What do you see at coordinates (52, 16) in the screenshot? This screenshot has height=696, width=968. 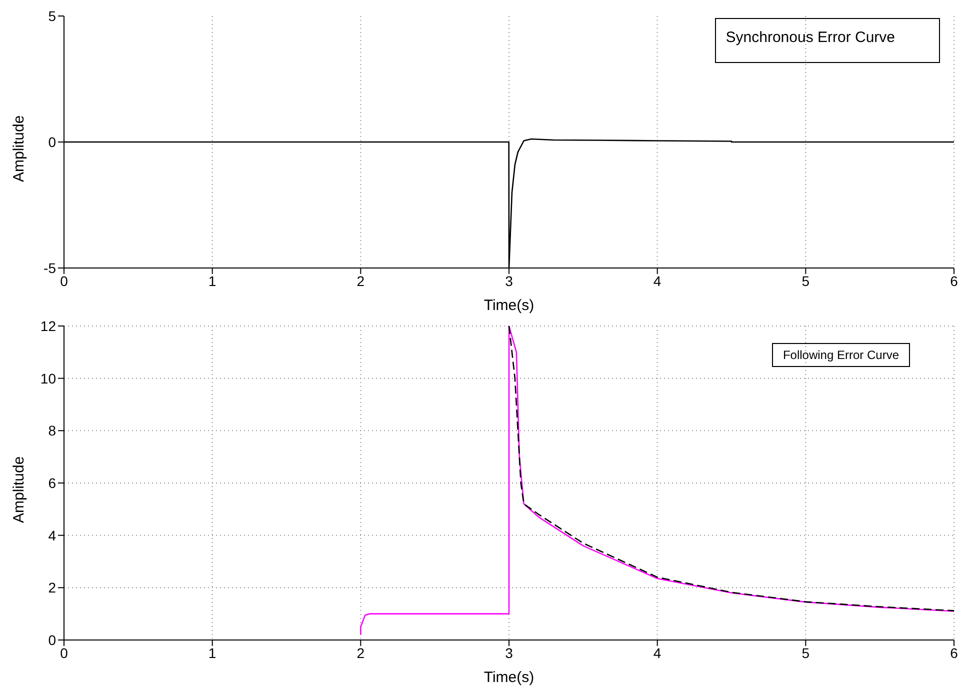 I see `y-tick-label: 5` at bounding box center [52, 16].